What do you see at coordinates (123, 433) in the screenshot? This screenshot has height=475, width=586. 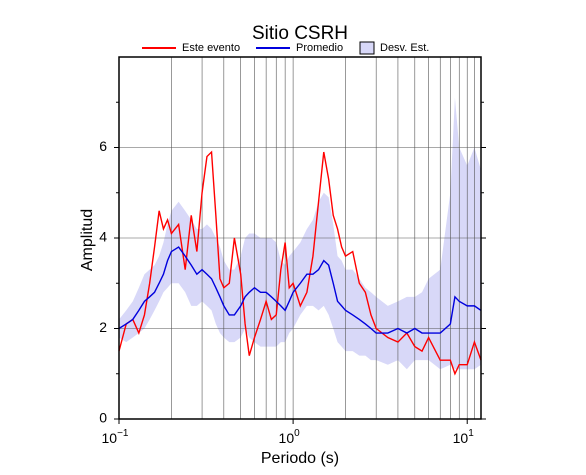 I see `x-tick-exponent: −1` at bounding box center [123, 433].